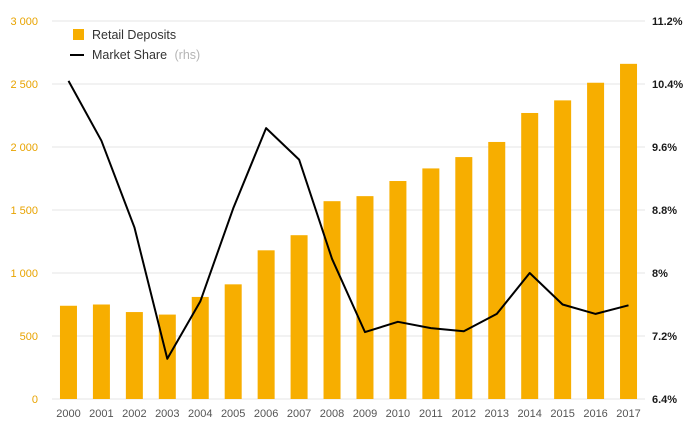  I want to click on bar-2005, so click(233, 341).